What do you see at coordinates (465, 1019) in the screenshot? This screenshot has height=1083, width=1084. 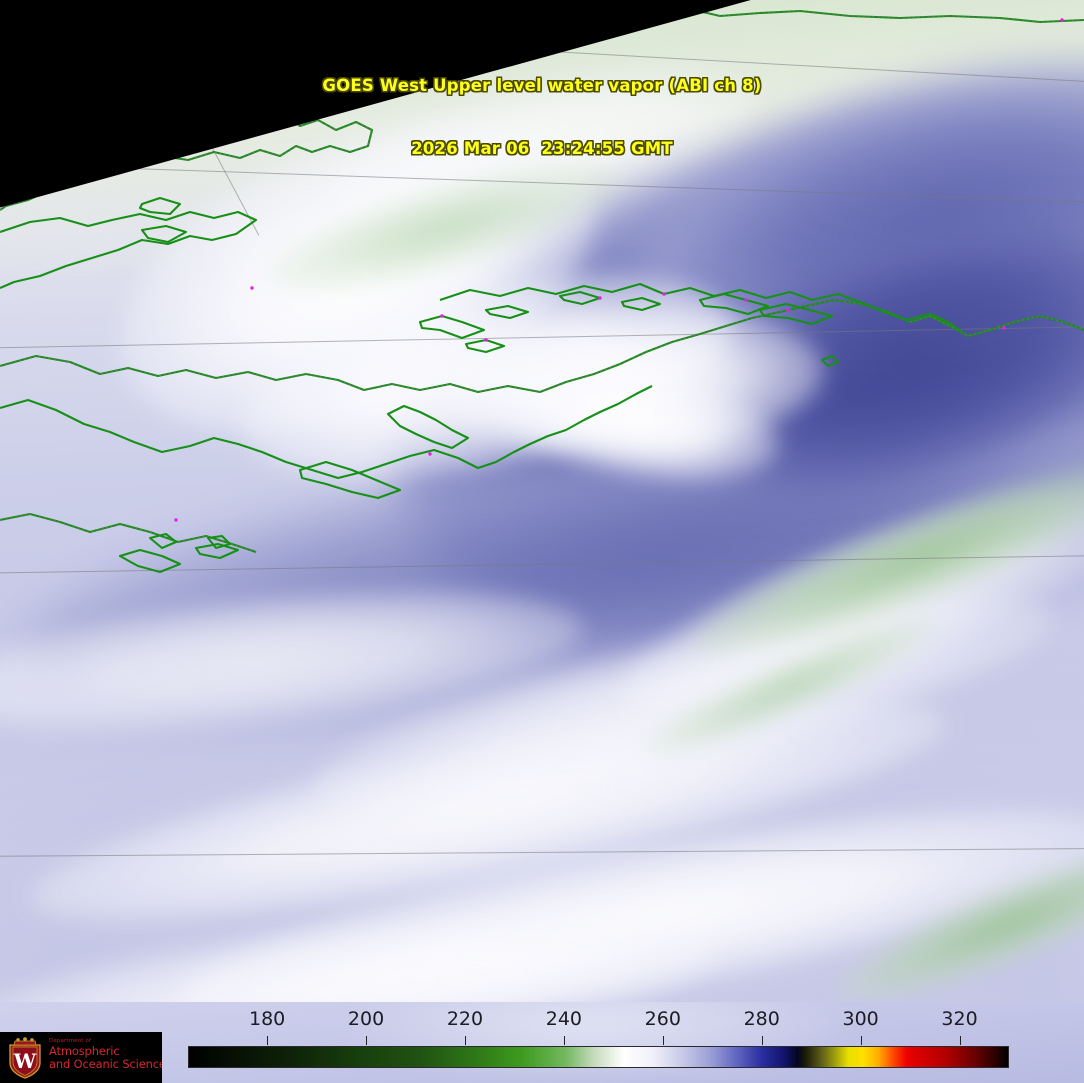 I see `colorbar-tick-label: 220` at bounding box center [465, 1019].